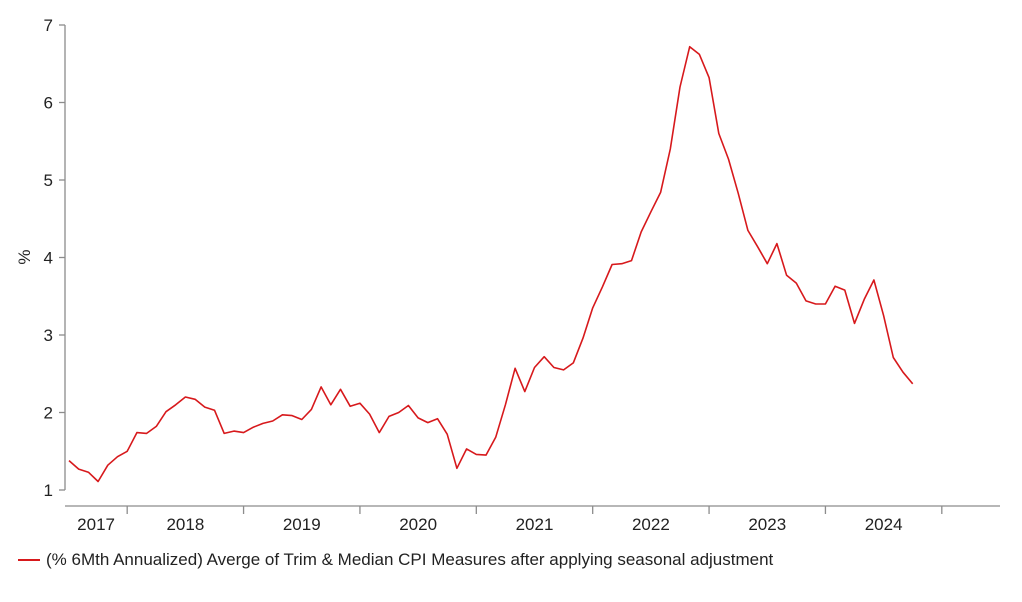 The width and height of the screenshot is (1022, 602). What do you see at coordinates (48, 335) in the screenshot?
I see `y-tick-label: 3` at bounding box center [48, 335].